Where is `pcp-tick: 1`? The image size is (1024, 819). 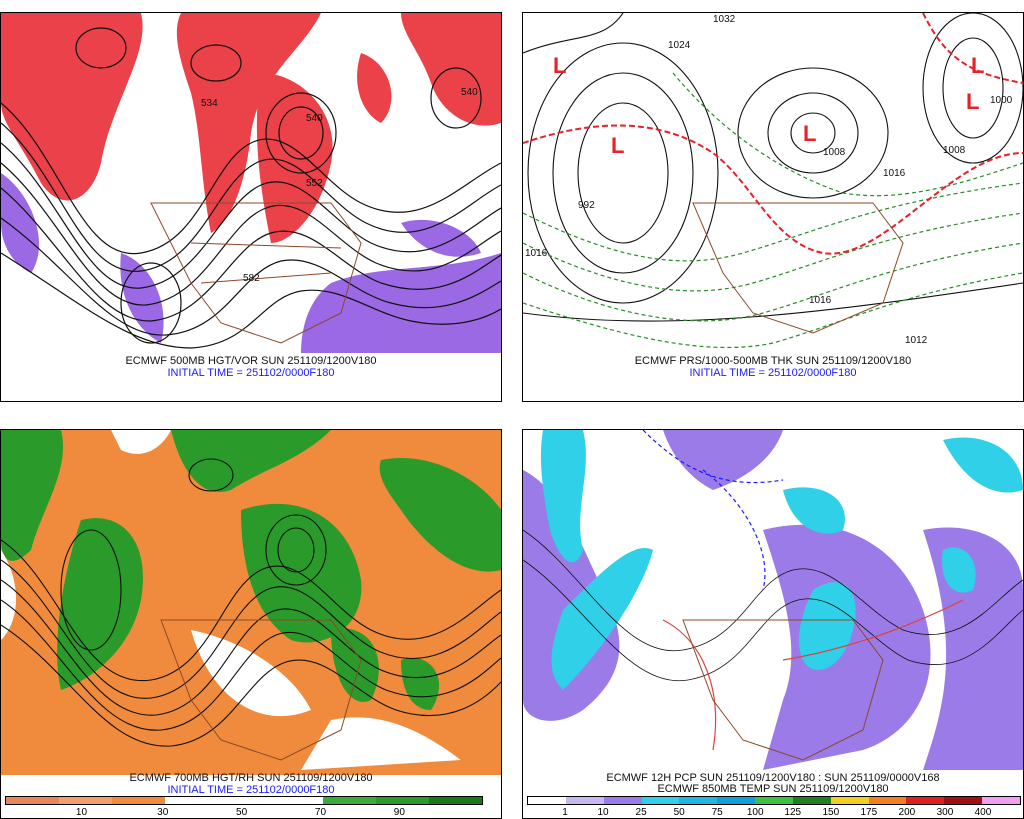 pcp-tick: 1 is located at coordinates (565, 812).